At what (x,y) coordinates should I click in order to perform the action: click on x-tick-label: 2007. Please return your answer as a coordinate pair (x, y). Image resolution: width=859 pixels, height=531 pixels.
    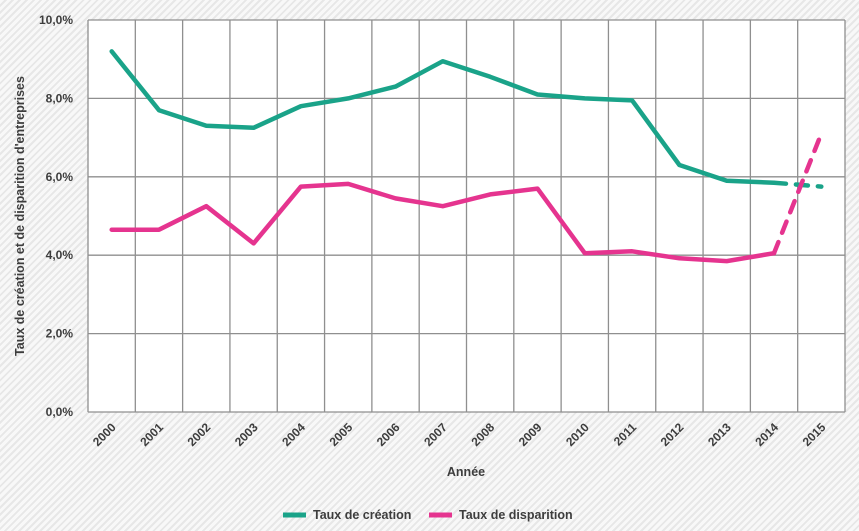
    Looking at the image, I should click on (435, 434).